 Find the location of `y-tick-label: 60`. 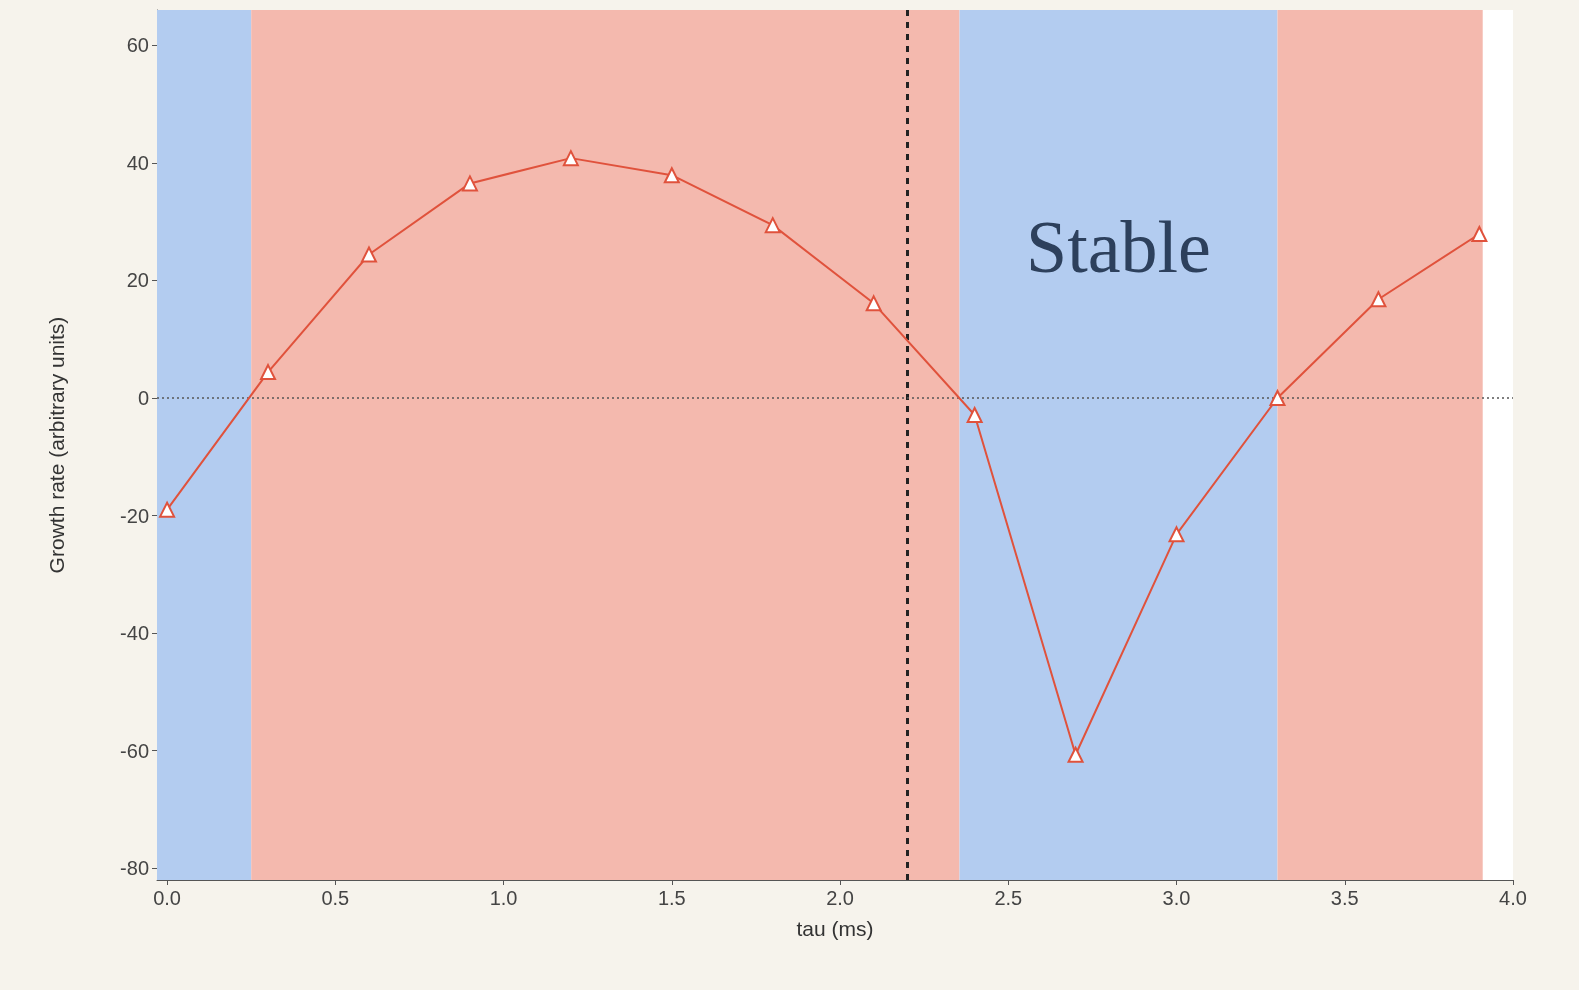

y-tick-label: 60 is located at coordinates (137, 45).